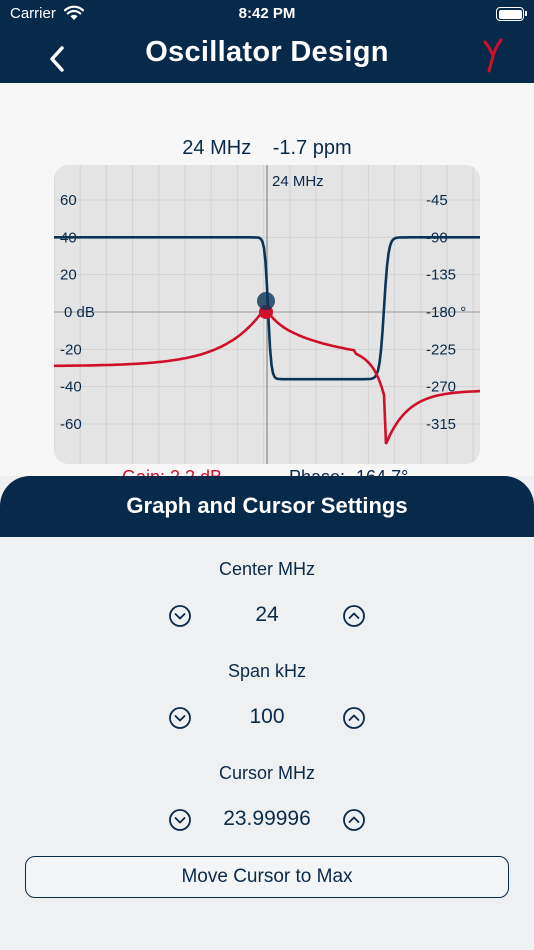  What do you see at coordinates (437, 200) in the screenshot?
I see `right-axis-tick-label: -45` at bounding box center [437, 200].